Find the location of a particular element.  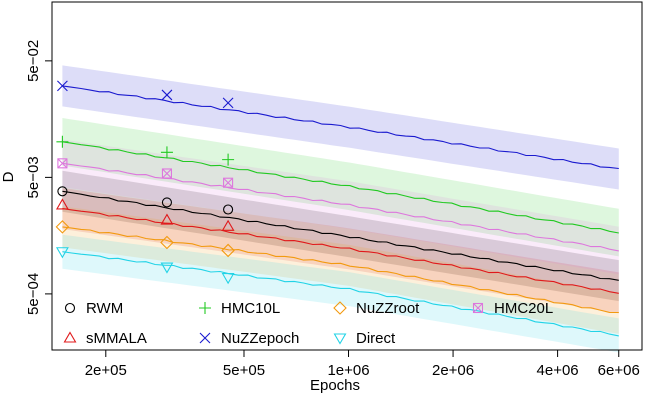

point-rwm-2-shape is located at coordinates (228, 209).